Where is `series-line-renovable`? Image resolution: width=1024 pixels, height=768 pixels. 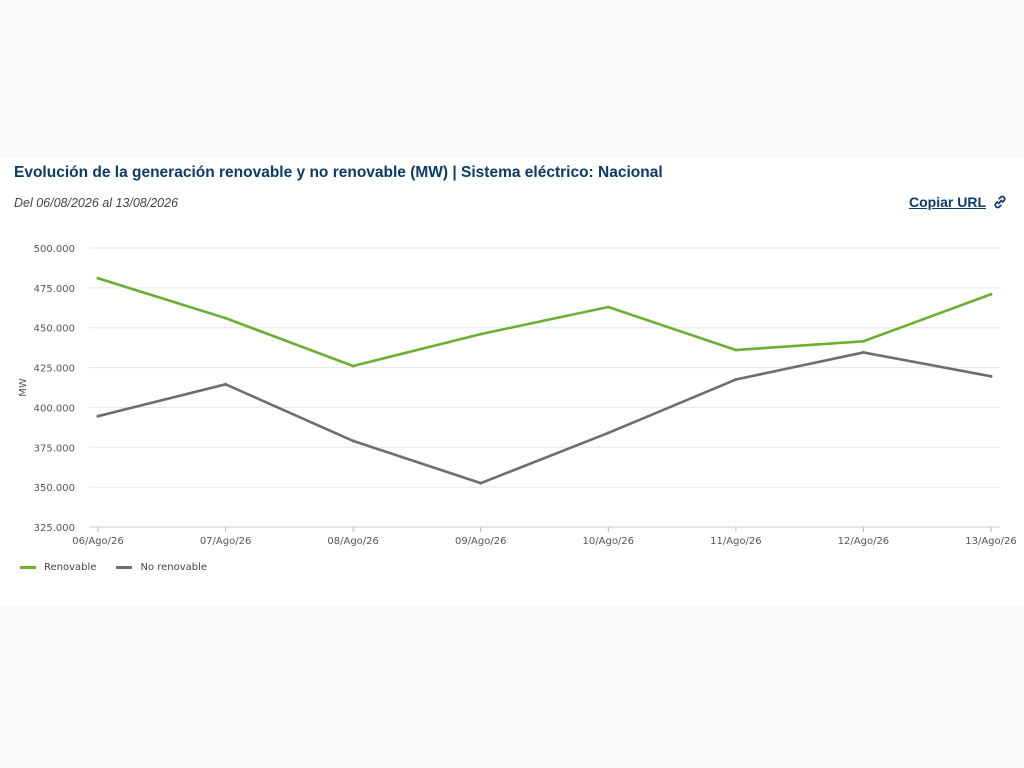
series-line-renovable is located at coordinates (544, 322).